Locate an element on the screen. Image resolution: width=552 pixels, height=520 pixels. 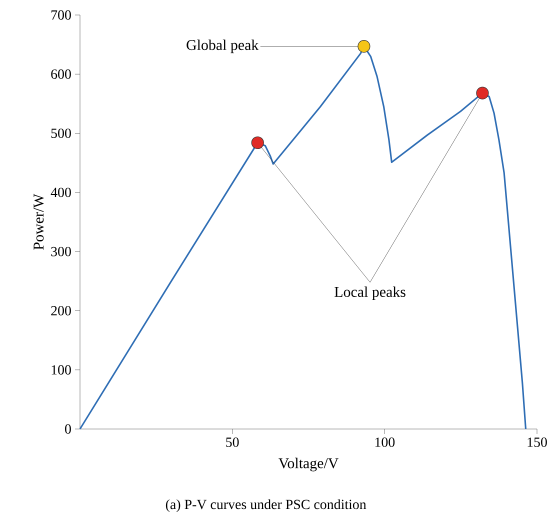
x-tick-label: 100 is located at coordinates (385, 442).